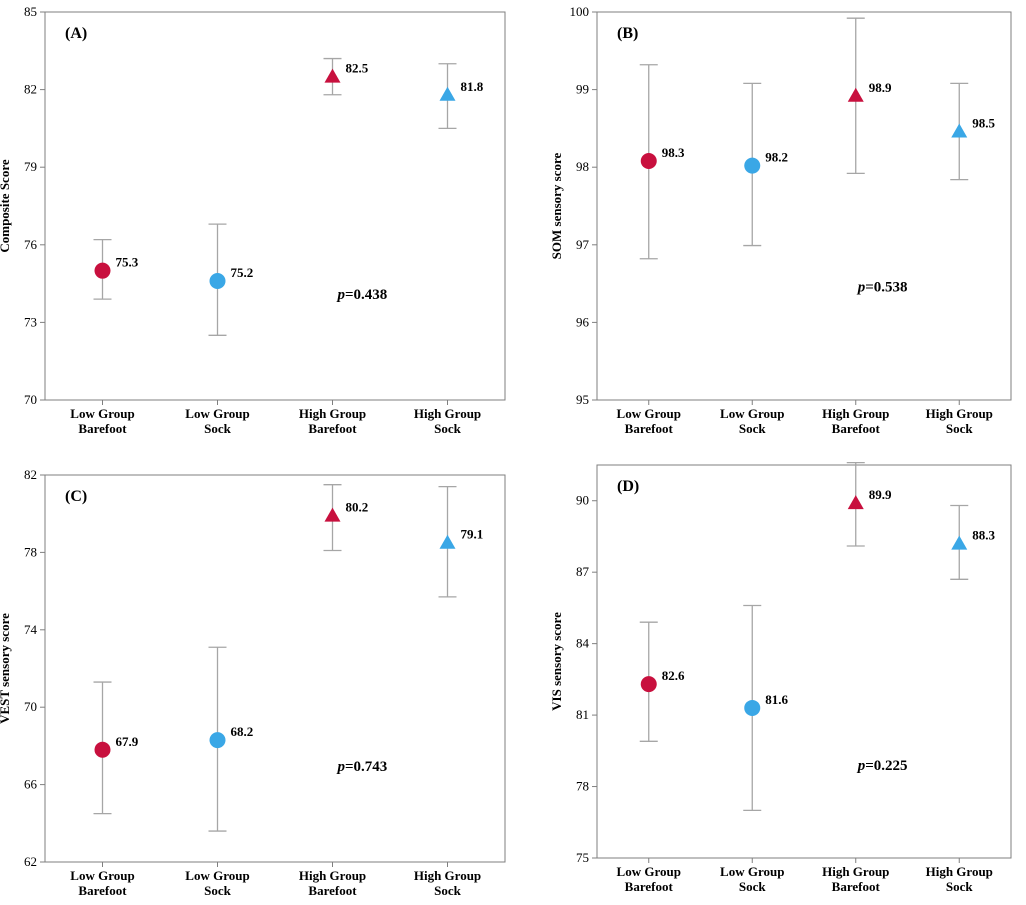 This screenshot has height=905, width=1026. I want to click on panel-title: (A), so click(76, 33).